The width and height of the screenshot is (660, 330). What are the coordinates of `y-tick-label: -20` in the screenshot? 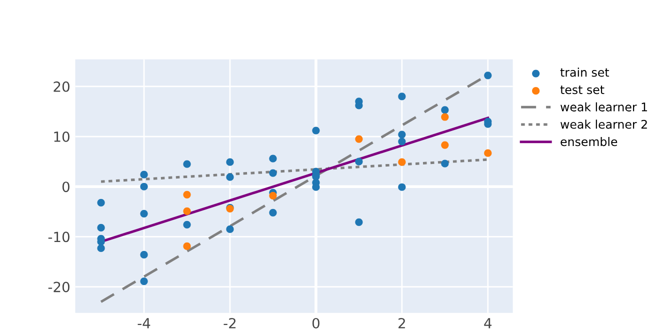 It's located at (59, 287).